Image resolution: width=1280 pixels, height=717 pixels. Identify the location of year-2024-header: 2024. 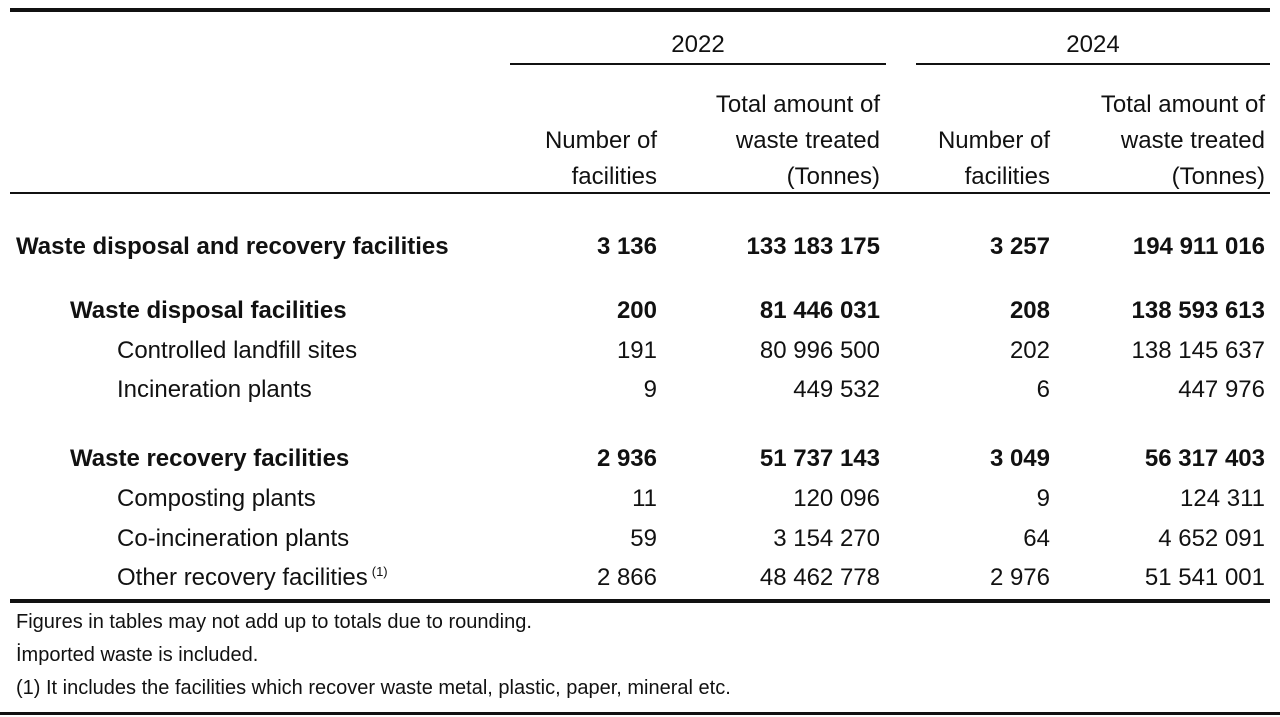
(1093, 44).